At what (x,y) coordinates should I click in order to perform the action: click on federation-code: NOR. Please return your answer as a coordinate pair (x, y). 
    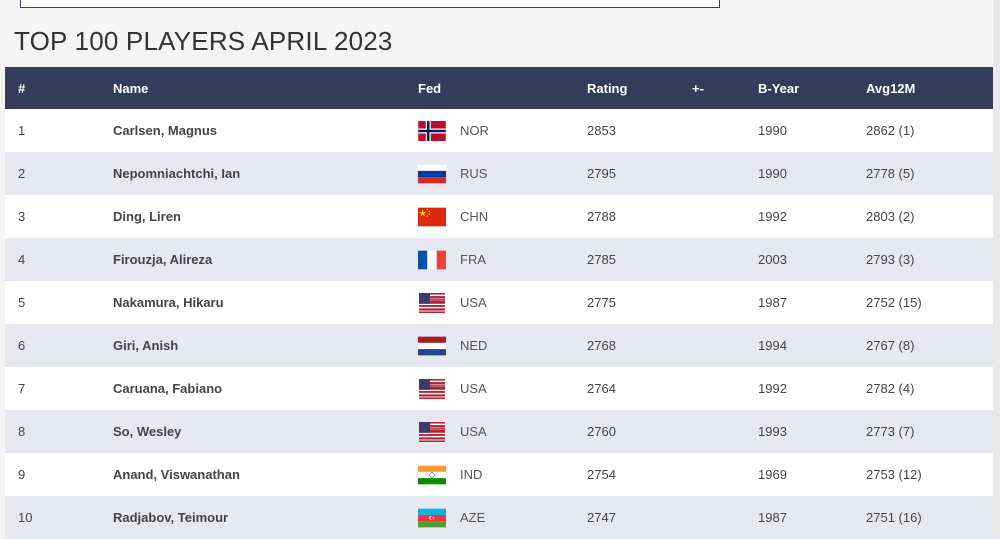
    Looking at the image, I should click on (474, 130).